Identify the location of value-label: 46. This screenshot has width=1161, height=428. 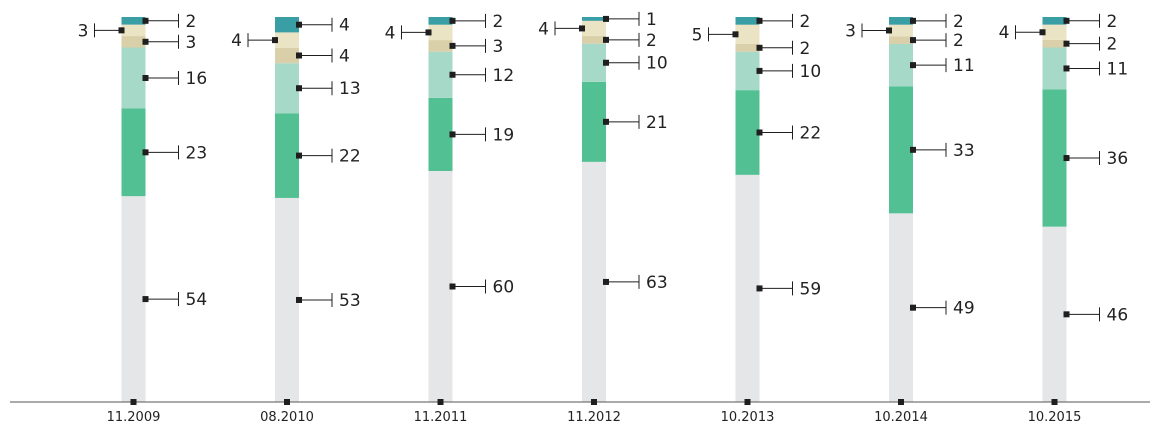
(1118, 315).